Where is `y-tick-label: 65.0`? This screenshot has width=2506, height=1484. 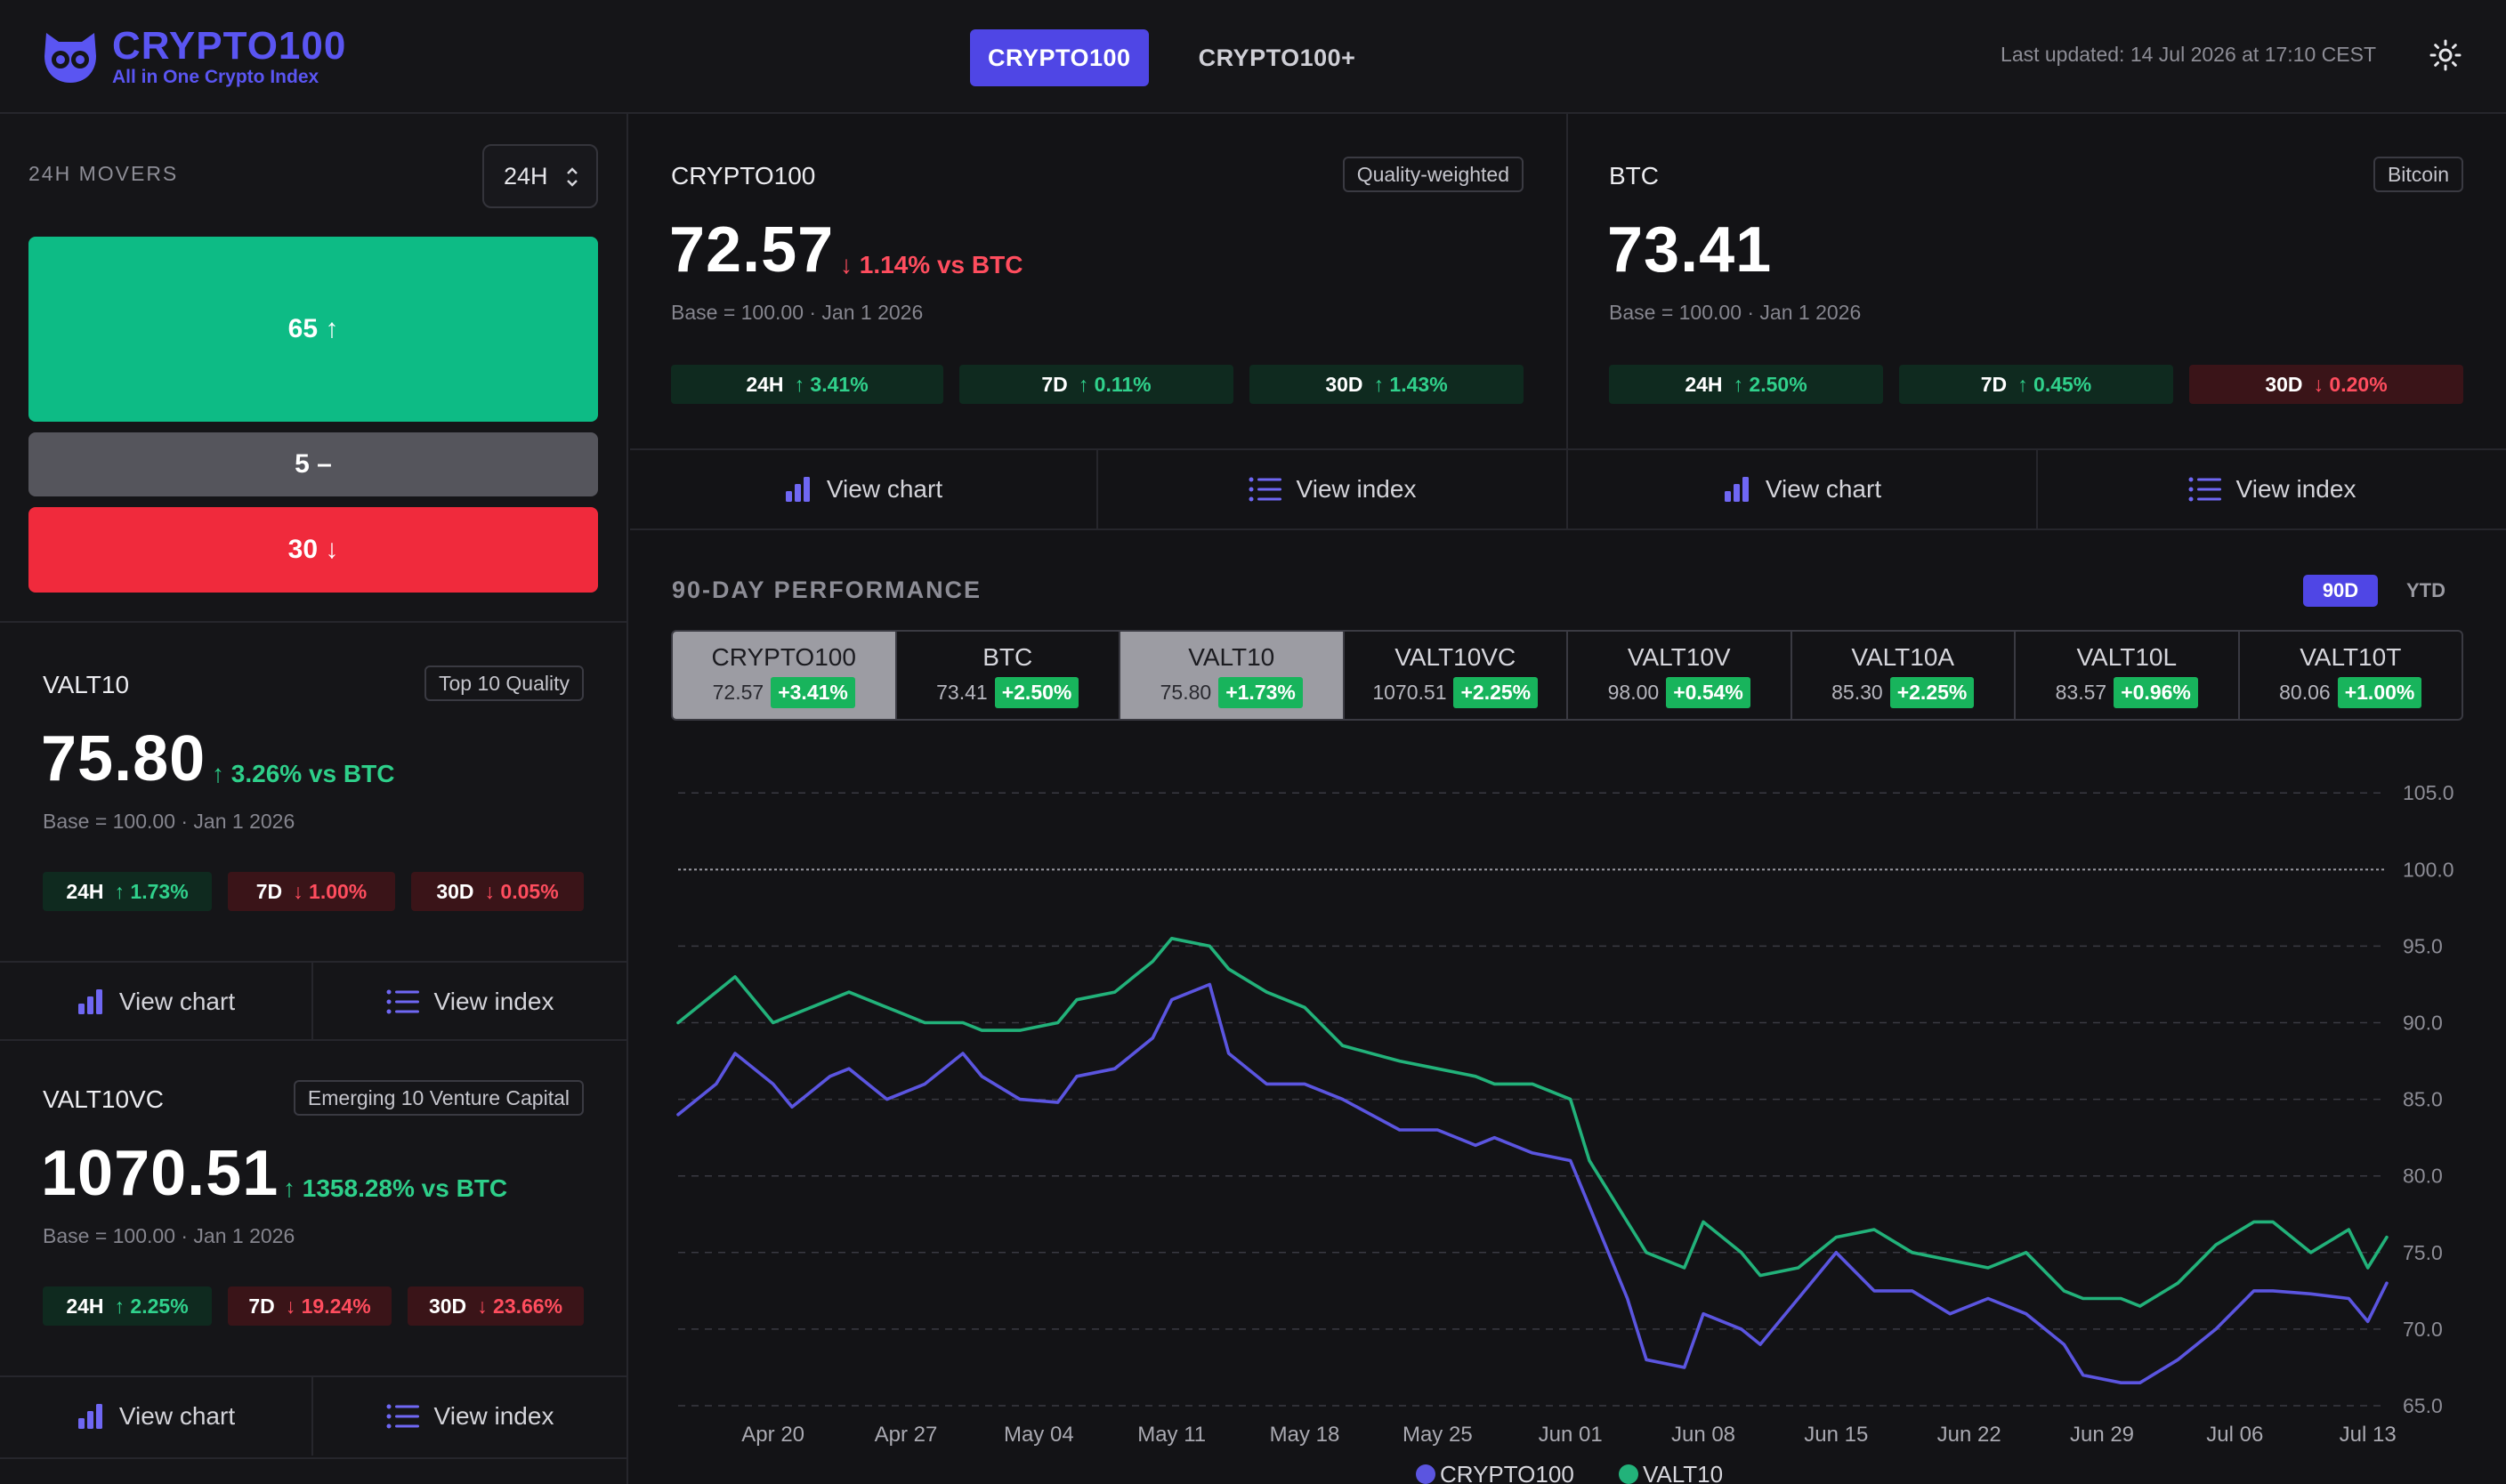
y-tick-label: 65.0 is located at coordinates (2423, 1405).